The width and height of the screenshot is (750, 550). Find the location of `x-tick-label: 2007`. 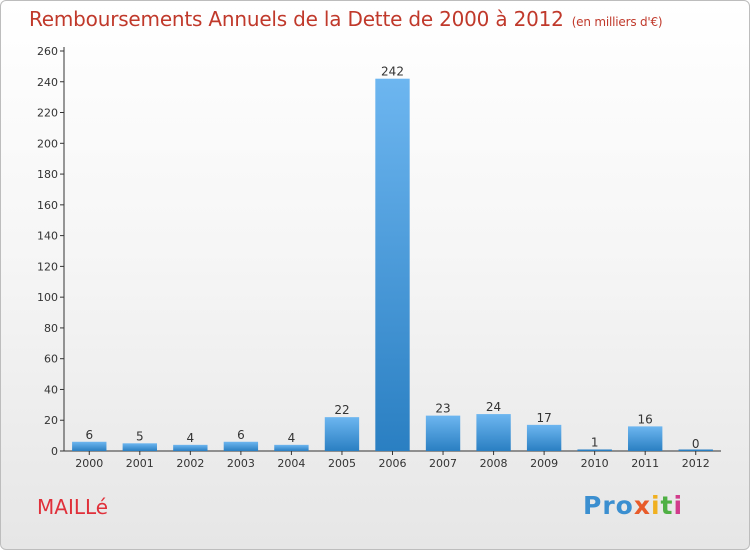

x-tick-label: 2007 is located at coordinates (443, 463).